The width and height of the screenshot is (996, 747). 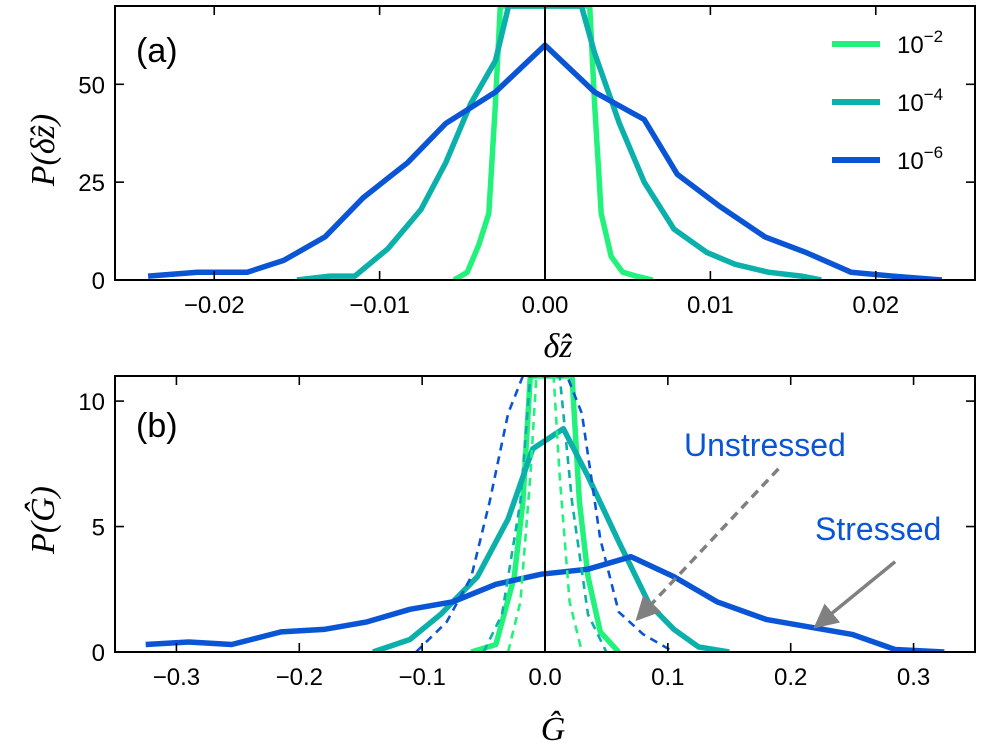 I want to click on unstressed-annotation: Unstressed, so click(x=765, y=445).